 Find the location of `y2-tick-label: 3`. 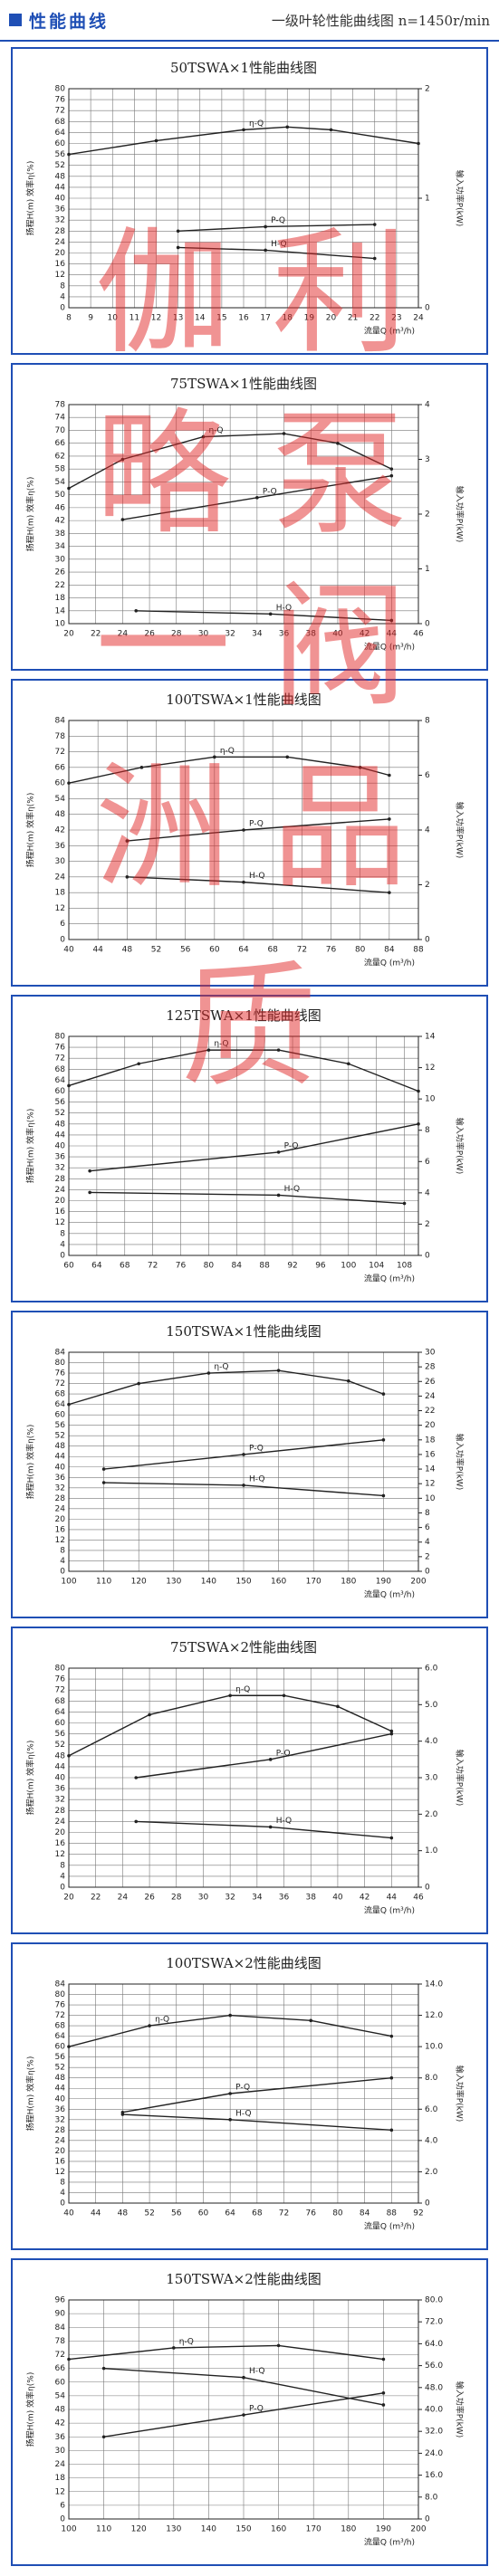

y2-tick-label: 3 is located at coordinates (427, 459).